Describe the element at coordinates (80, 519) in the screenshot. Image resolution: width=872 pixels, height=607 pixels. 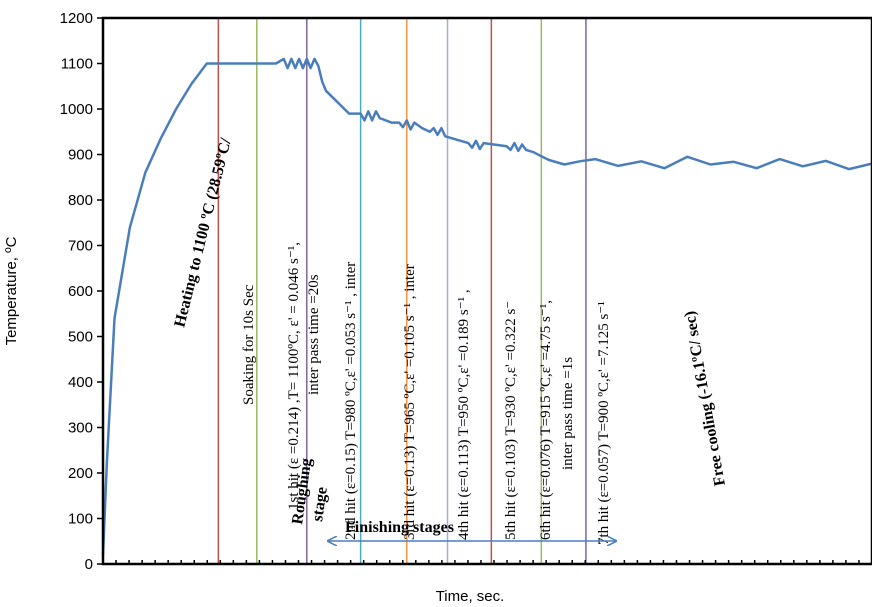
I see `y-tick-label: 100` at that location.